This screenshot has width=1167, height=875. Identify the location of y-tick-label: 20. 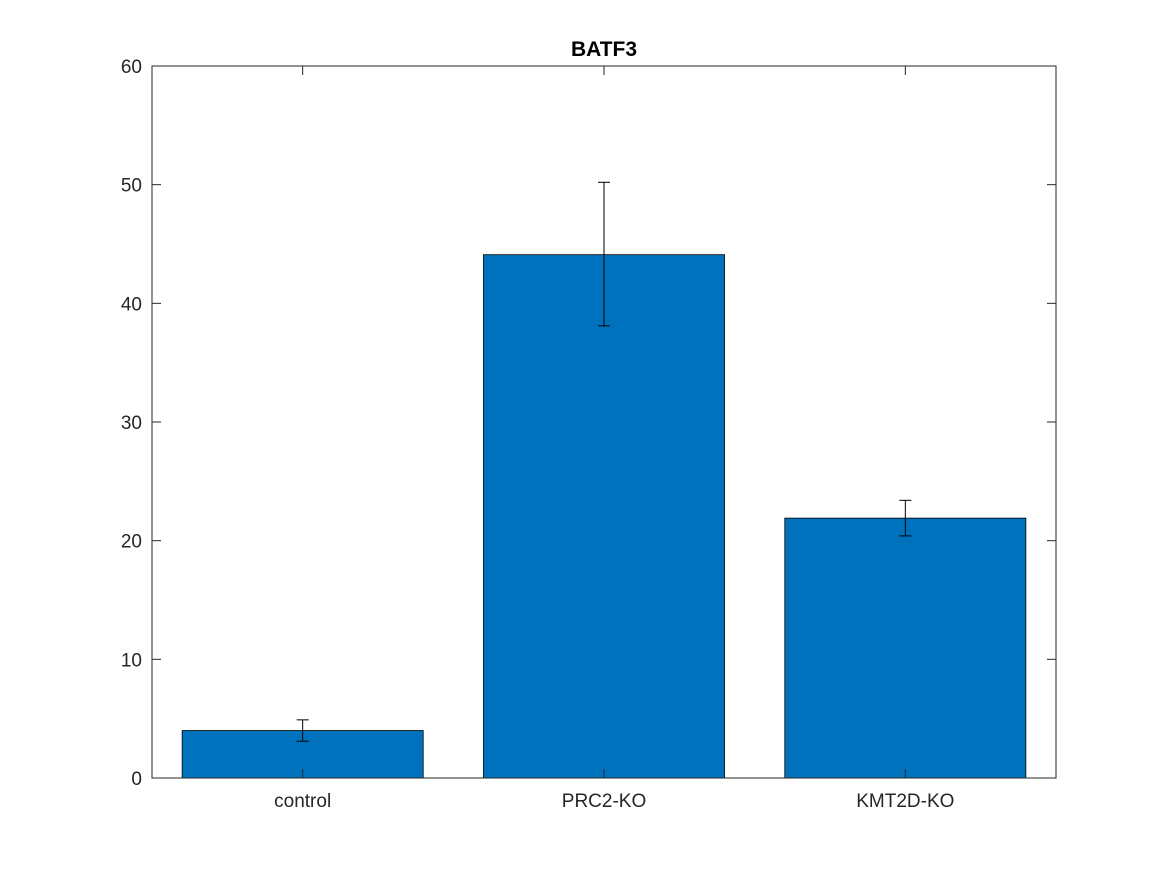
(131, 542).